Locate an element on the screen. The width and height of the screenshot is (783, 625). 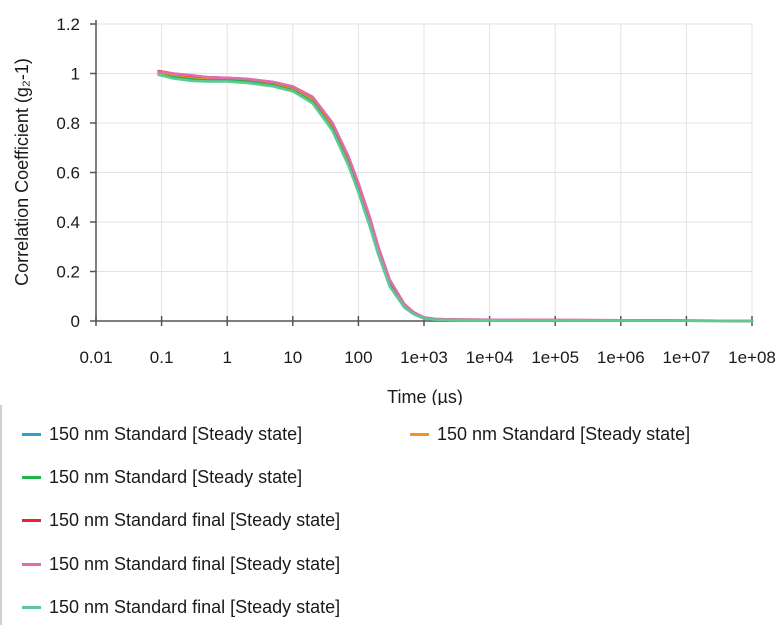
y-tick-label: 0.2 is located at coordinates (68, 272).